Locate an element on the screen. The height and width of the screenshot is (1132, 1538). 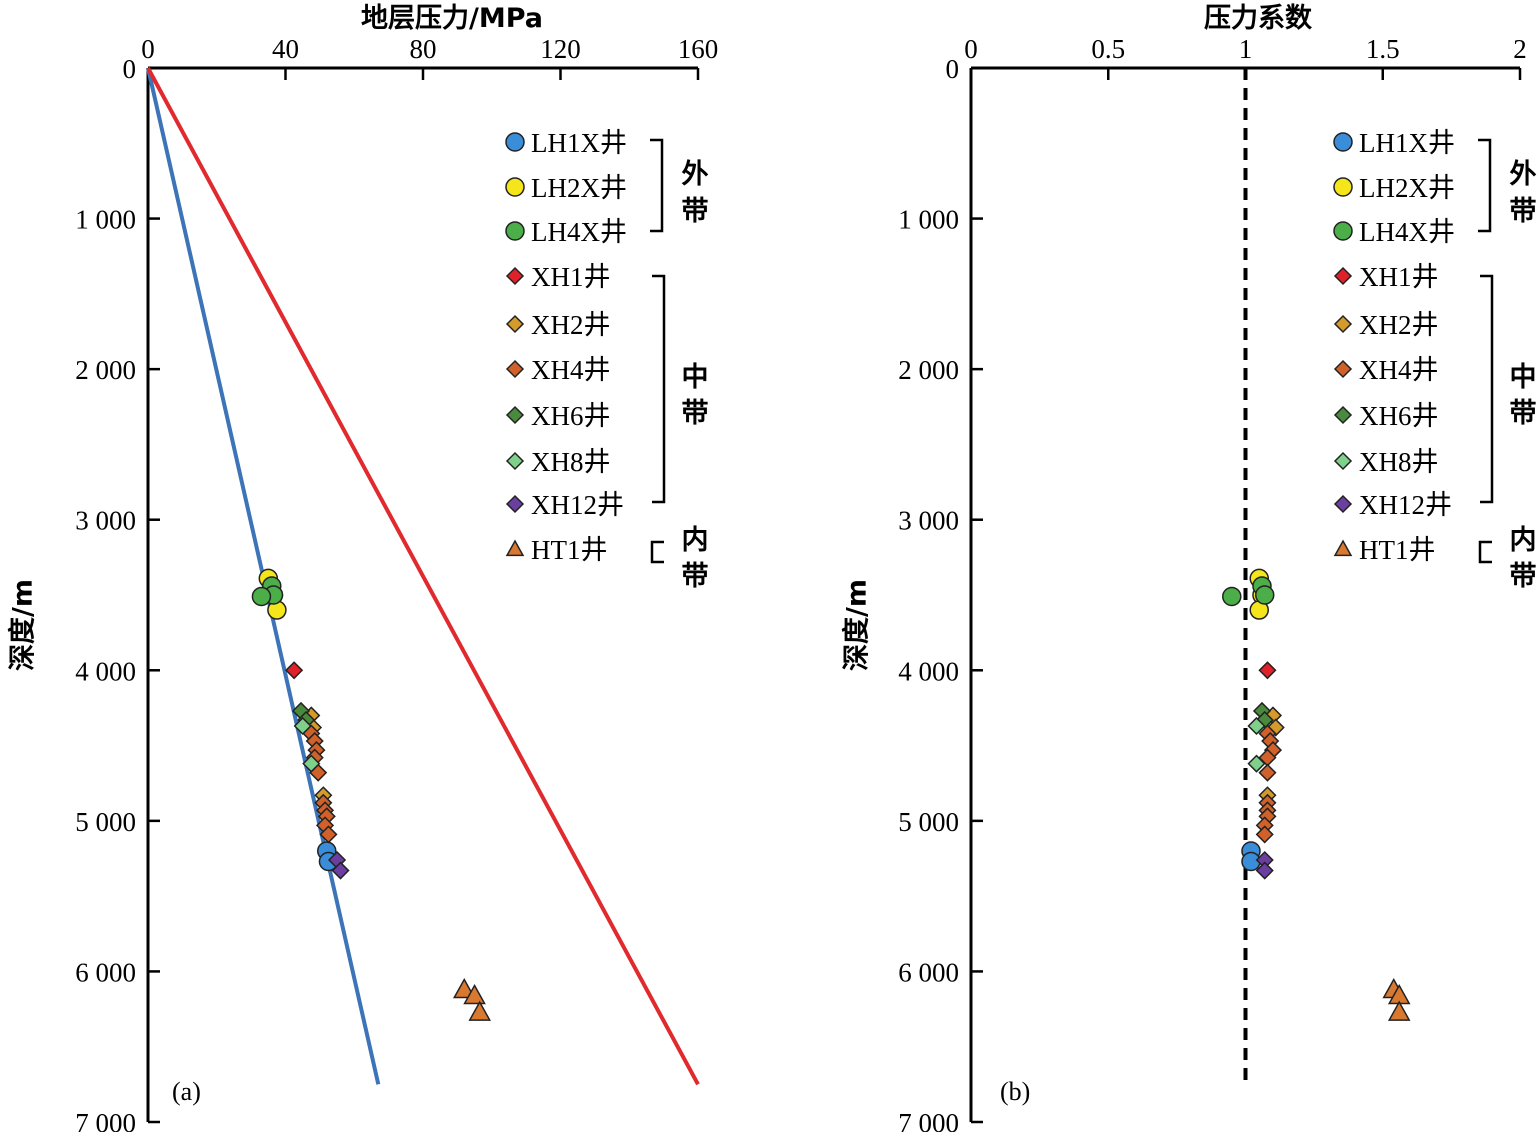
x-tick-label: 2 is located at coordinates (1520, 49).